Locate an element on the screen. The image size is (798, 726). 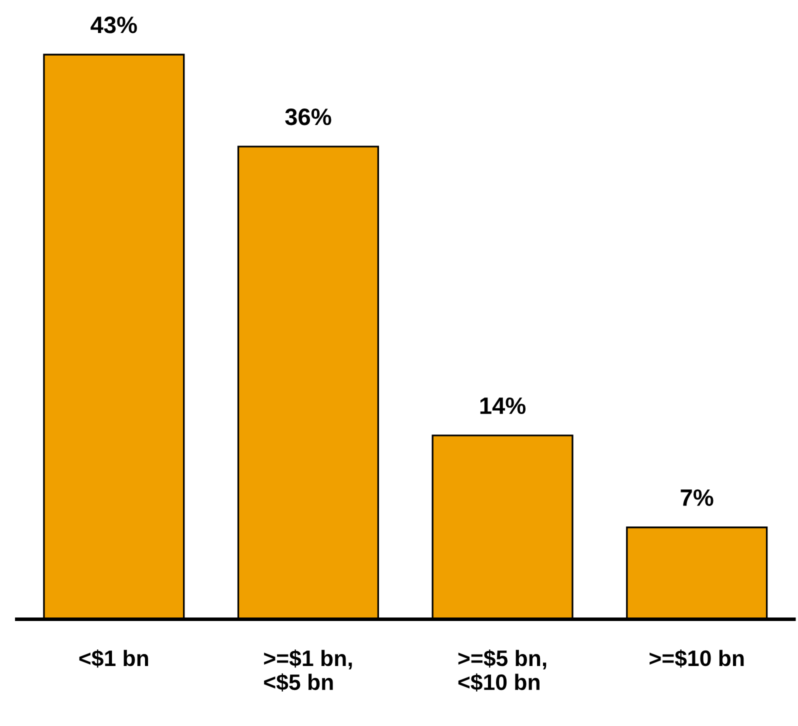
data-label: 14% is located at coordinates (503, 405).